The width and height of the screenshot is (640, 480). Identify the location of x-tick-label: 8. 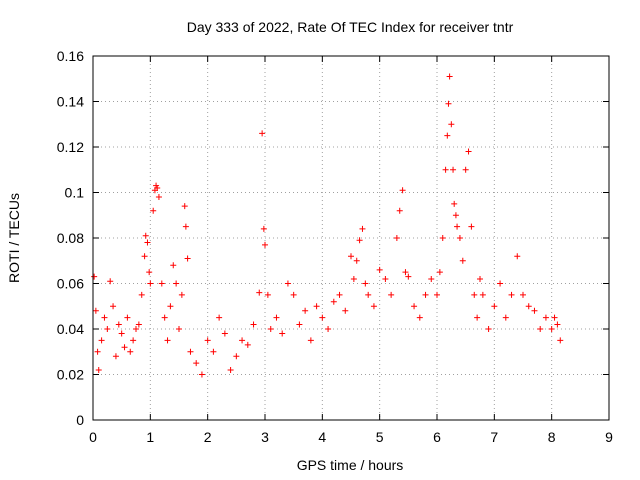
(552, 437).